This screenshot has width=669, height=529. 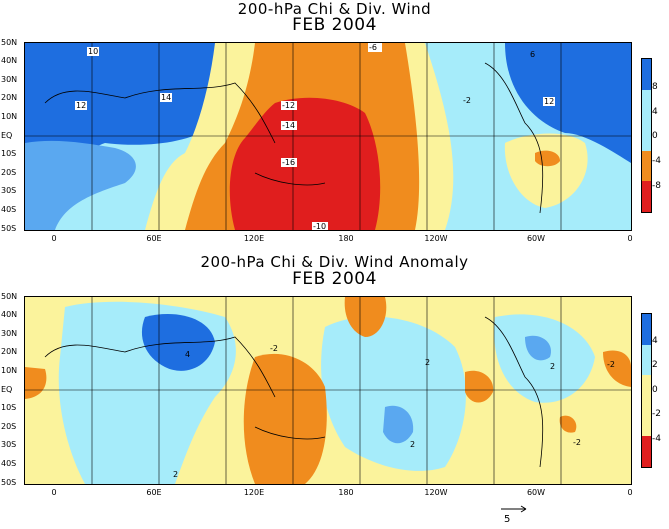 What do you see at coordinates (507, 519) in the screenshot?
I see `reference-vector-label: 5` at bounding box center [507, 519].